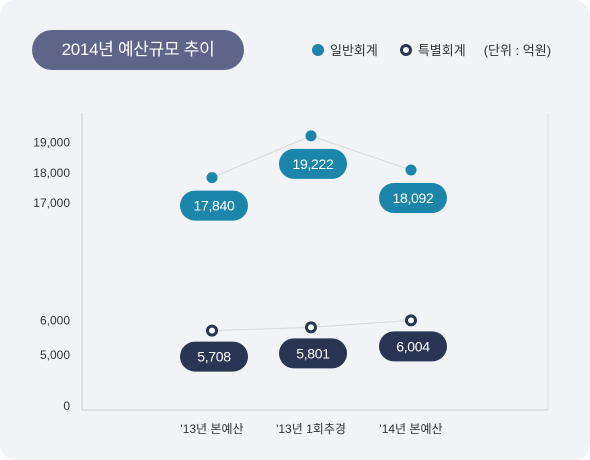 The image size is (590, 460). Describe the element at coordinates (311, 429) in the screenshot. I see `x-tick-label: '13년 1회추경` at that location.